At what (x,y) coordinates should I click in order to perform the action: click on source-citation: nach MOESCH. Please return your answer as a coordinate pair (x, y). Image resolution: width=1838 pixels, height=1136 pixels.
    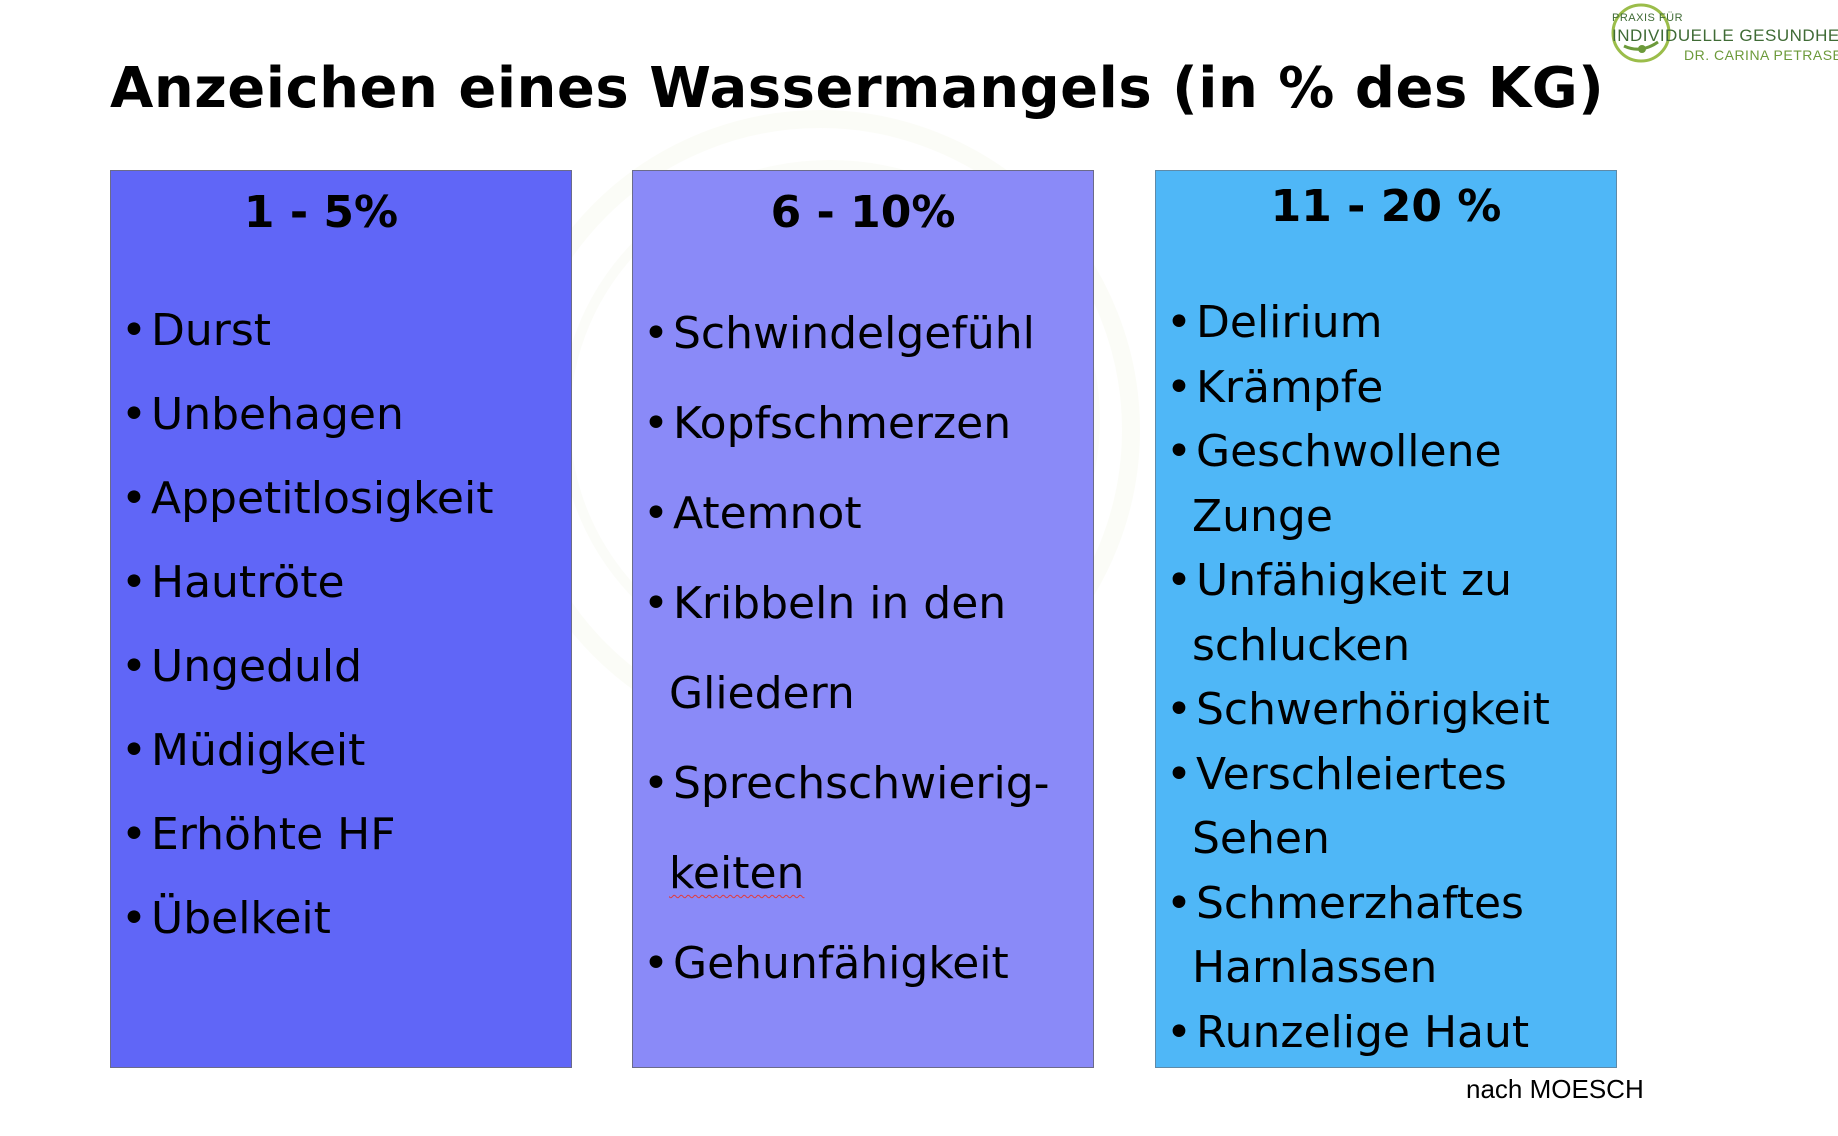
    Looking at the image, I should click on (1555, 1089).